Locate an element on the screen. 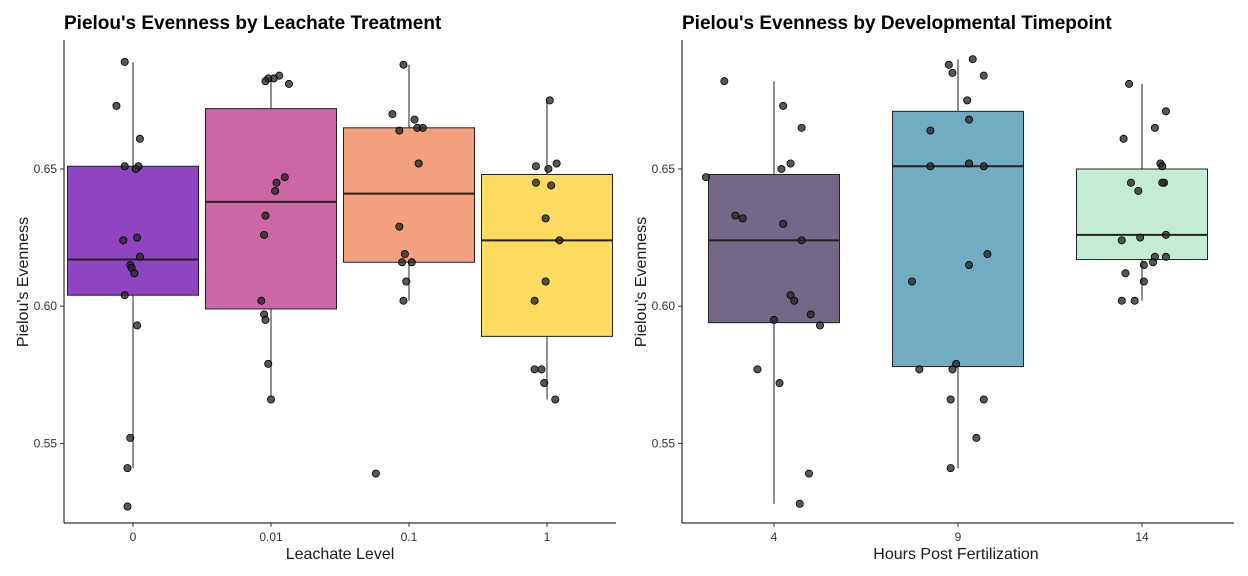 This screenshot has width=1248, height=576. x-tick-label: 0.1 is located at coordinates (409, 537).